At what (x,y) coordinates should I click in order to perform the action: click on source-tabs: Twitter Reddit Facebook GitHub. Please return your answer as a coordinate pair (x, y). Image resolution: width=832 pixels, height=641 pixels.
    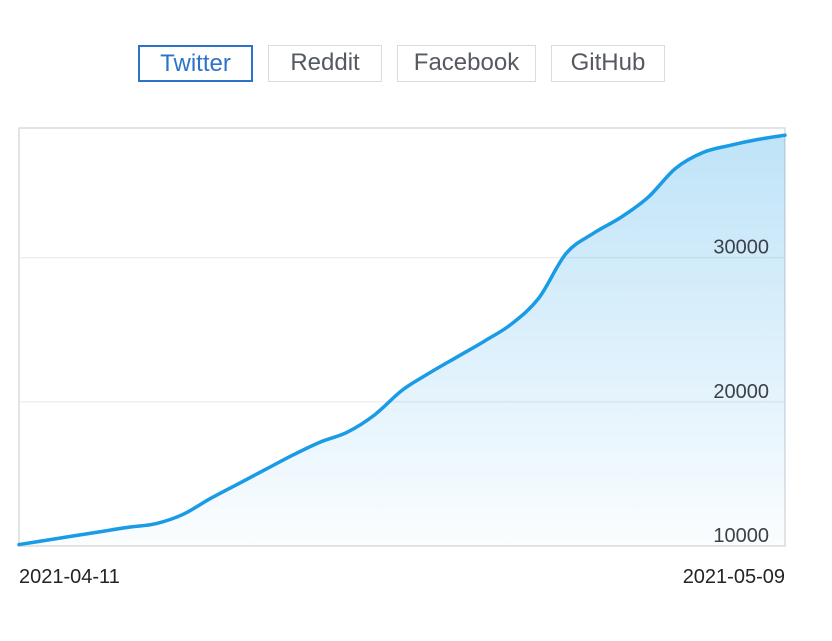
    Looking at the image, I should click on (416, 65).